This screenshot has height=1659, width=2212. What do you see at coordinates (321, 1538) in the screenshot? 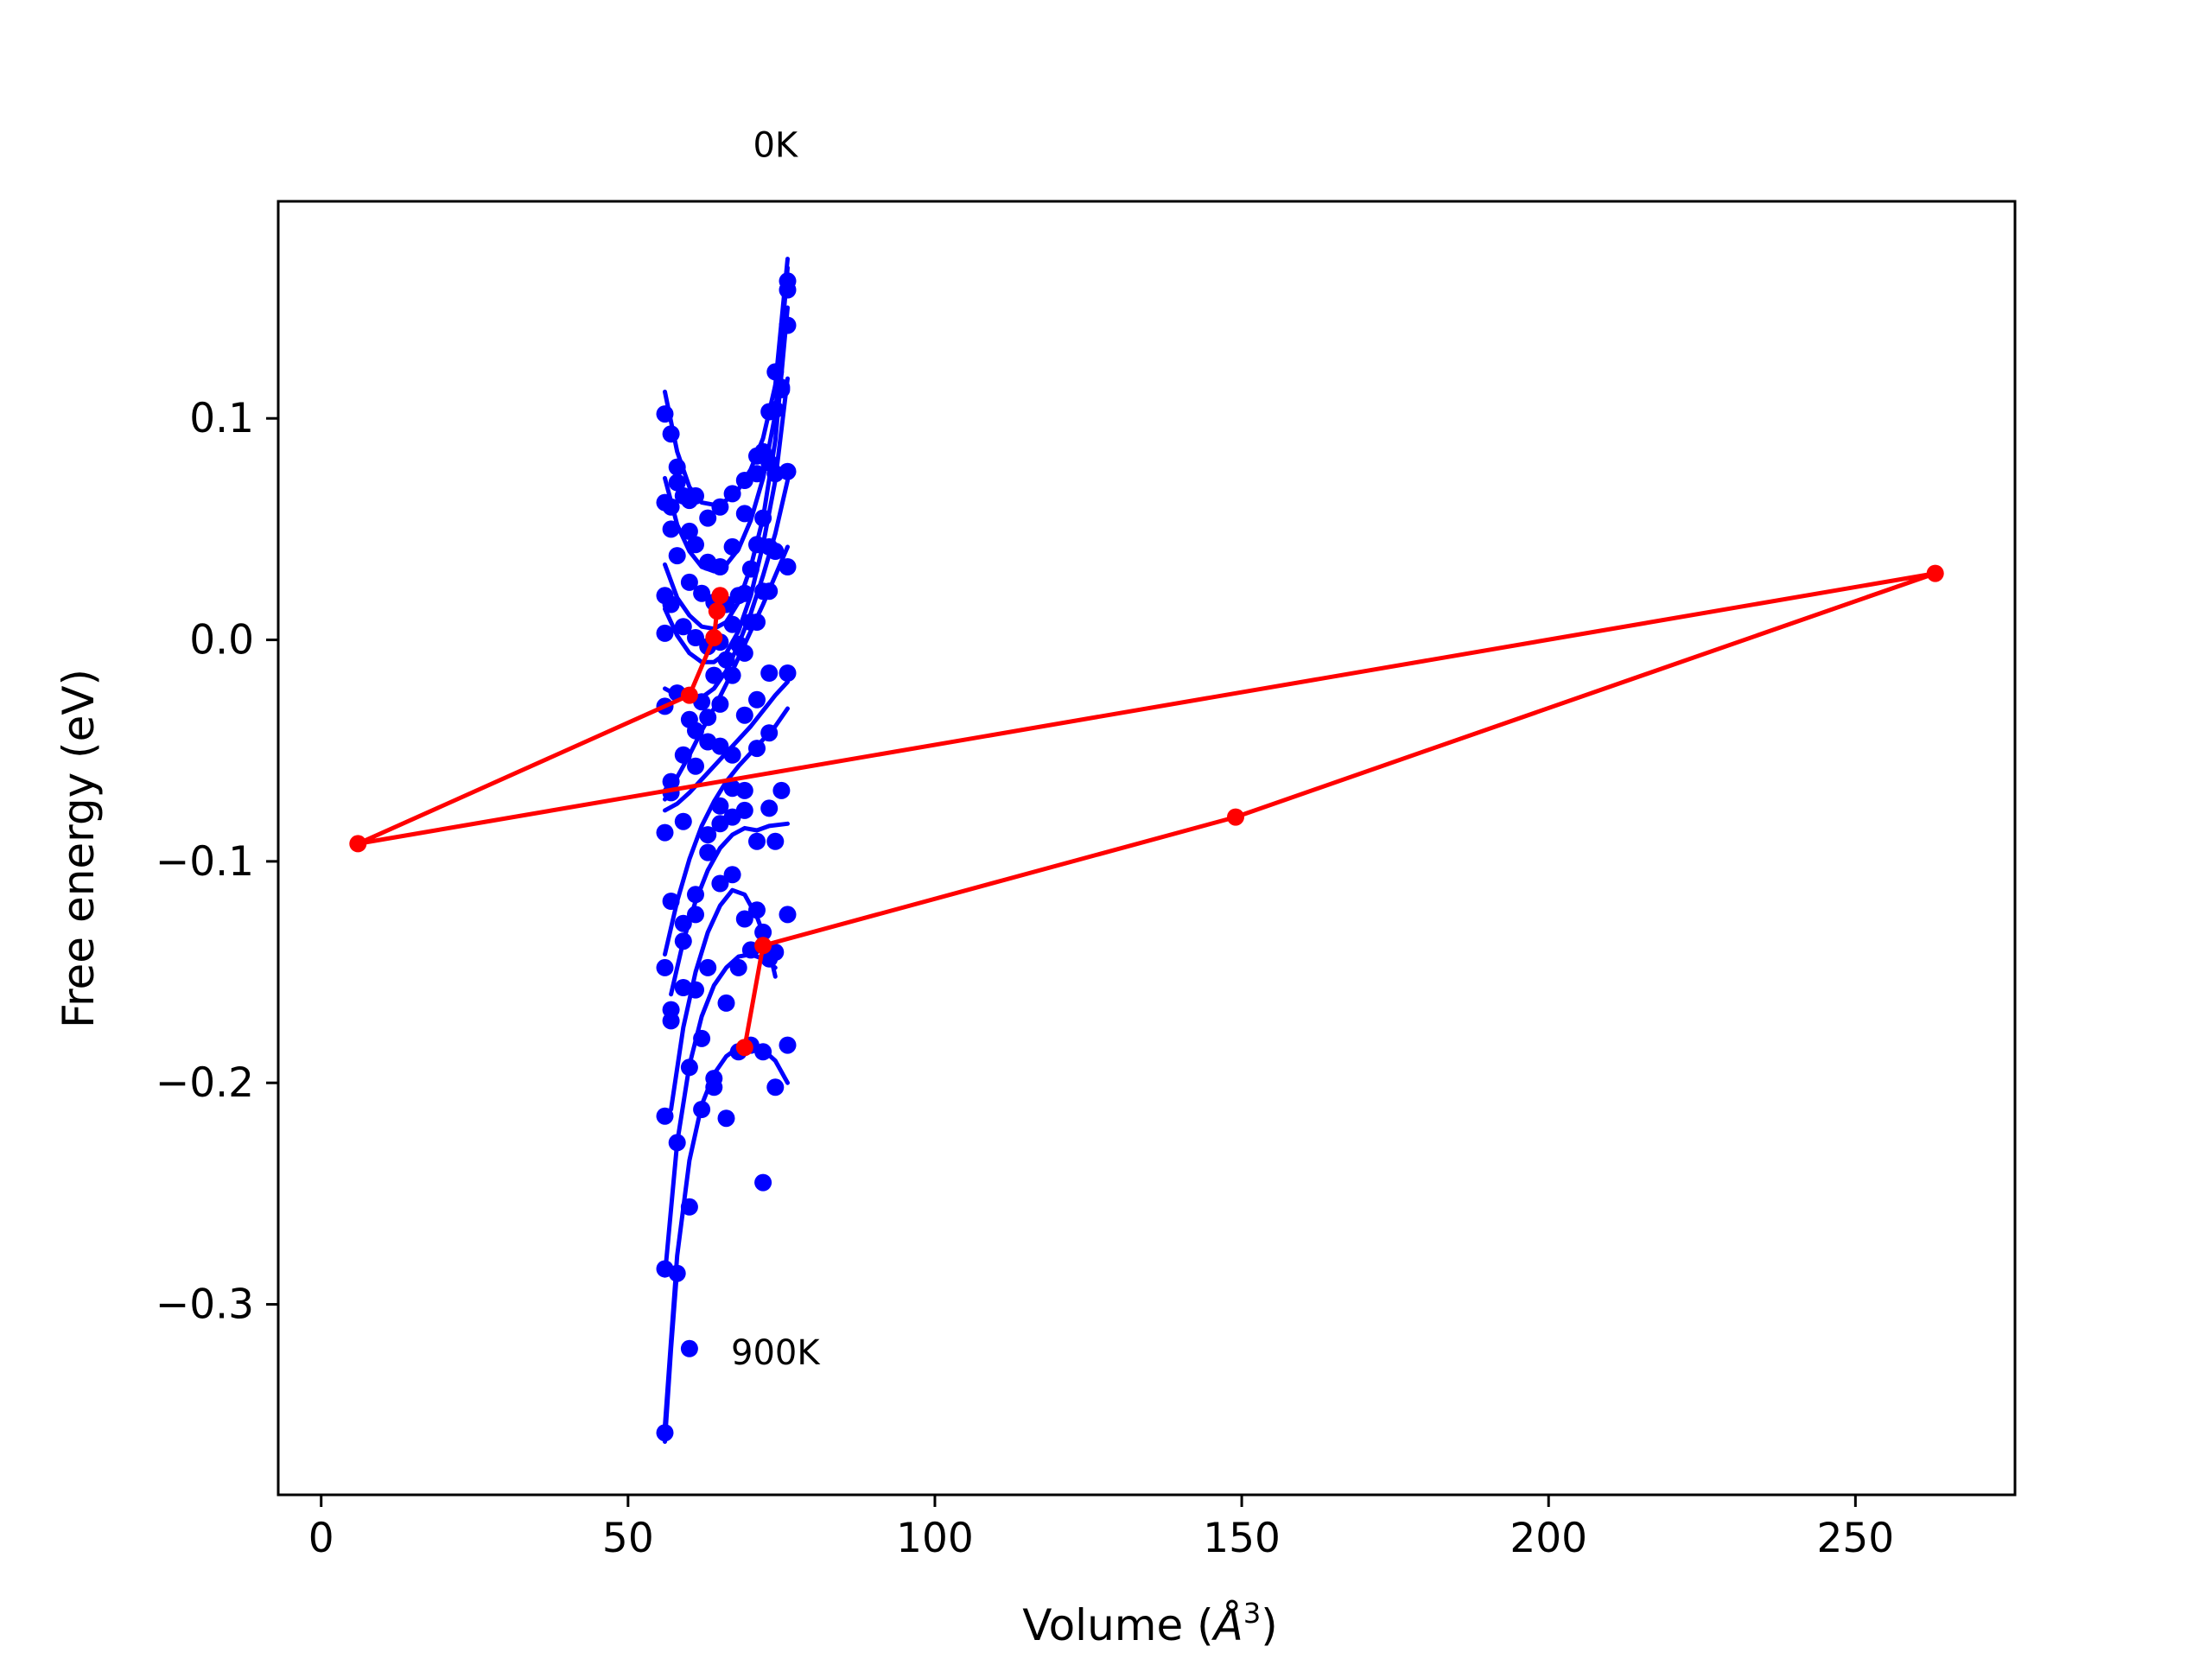
I see `x-tick-label: 0` at bounding box center [321, 1538].